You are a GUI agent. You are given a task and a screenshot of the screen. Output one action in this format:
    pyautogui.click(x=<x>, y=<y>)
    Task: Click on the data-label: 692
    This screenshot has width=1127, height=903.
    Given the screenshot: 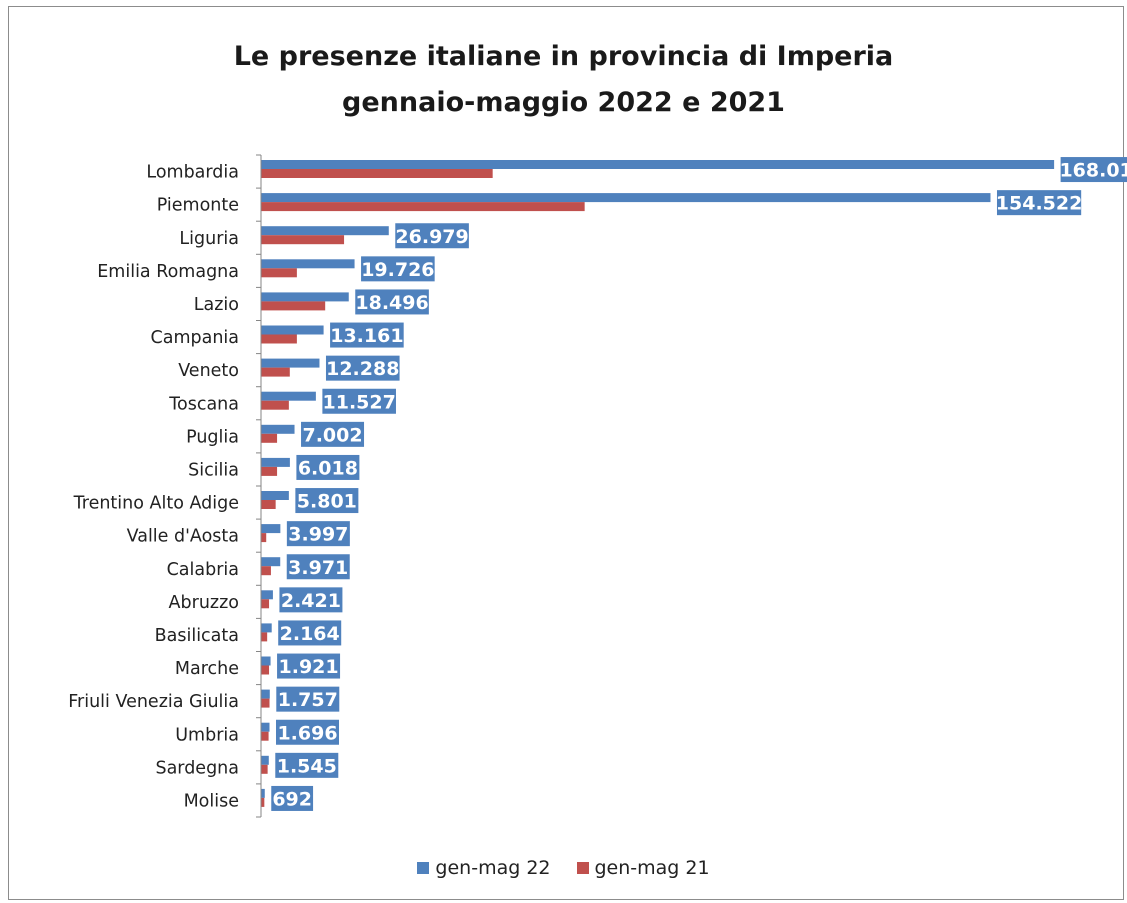 What is the action you would take?
    pyautogui.click(x=292, y=799)
    